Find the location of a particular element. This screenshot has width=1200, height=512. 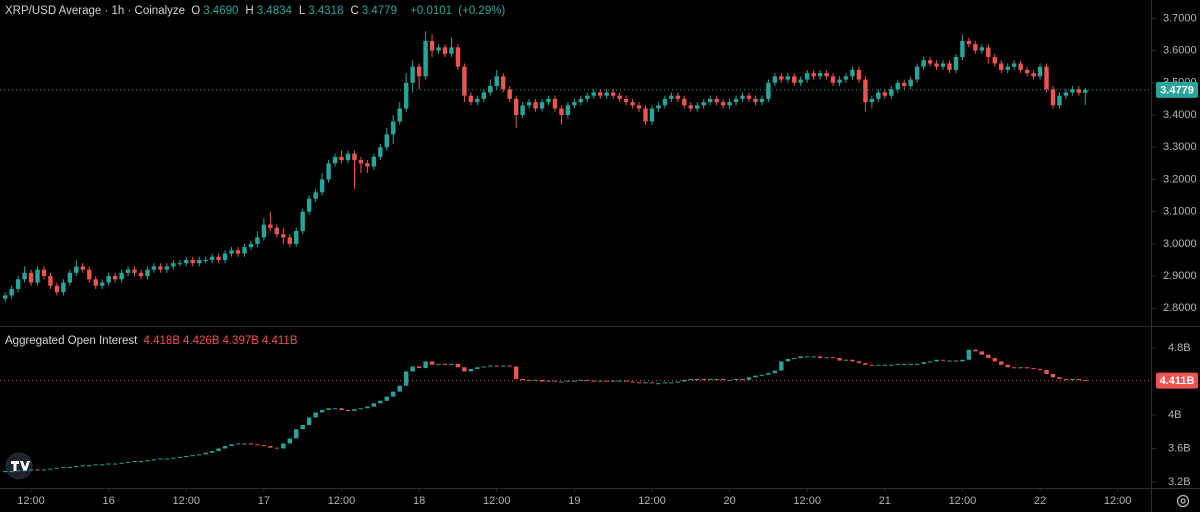

ohlc-label: O is located at coordinates (196, 11).